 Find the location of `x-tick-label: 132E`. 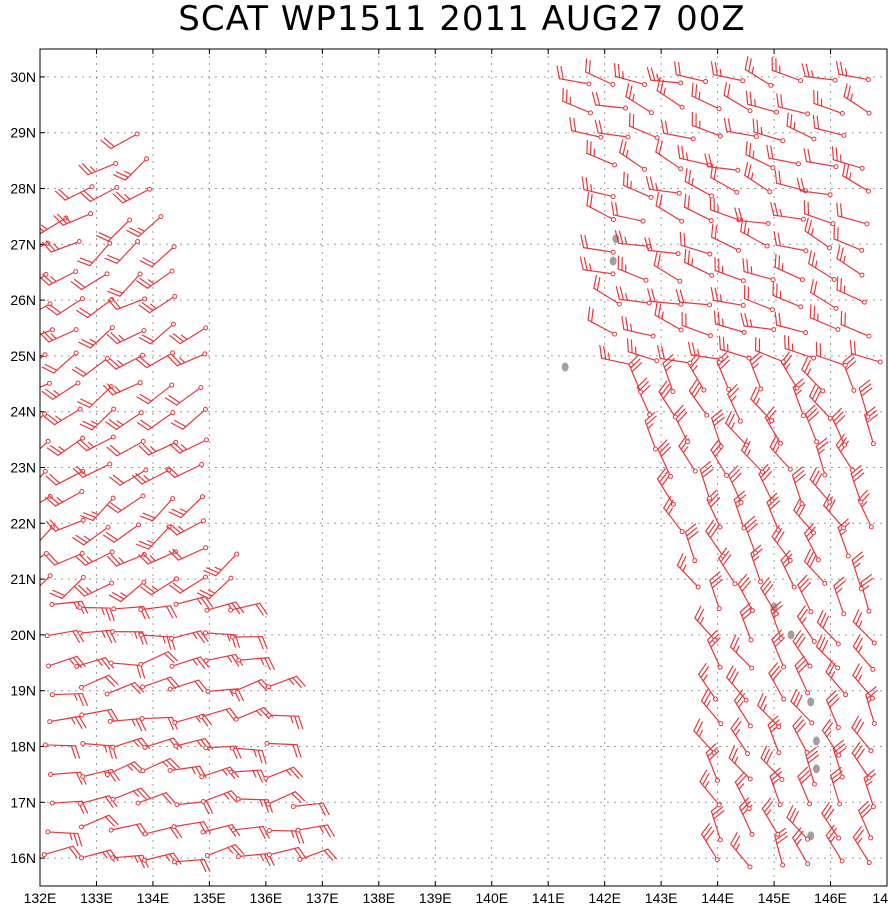

x-tick-label: 132E is located at coordinates (40, 898).